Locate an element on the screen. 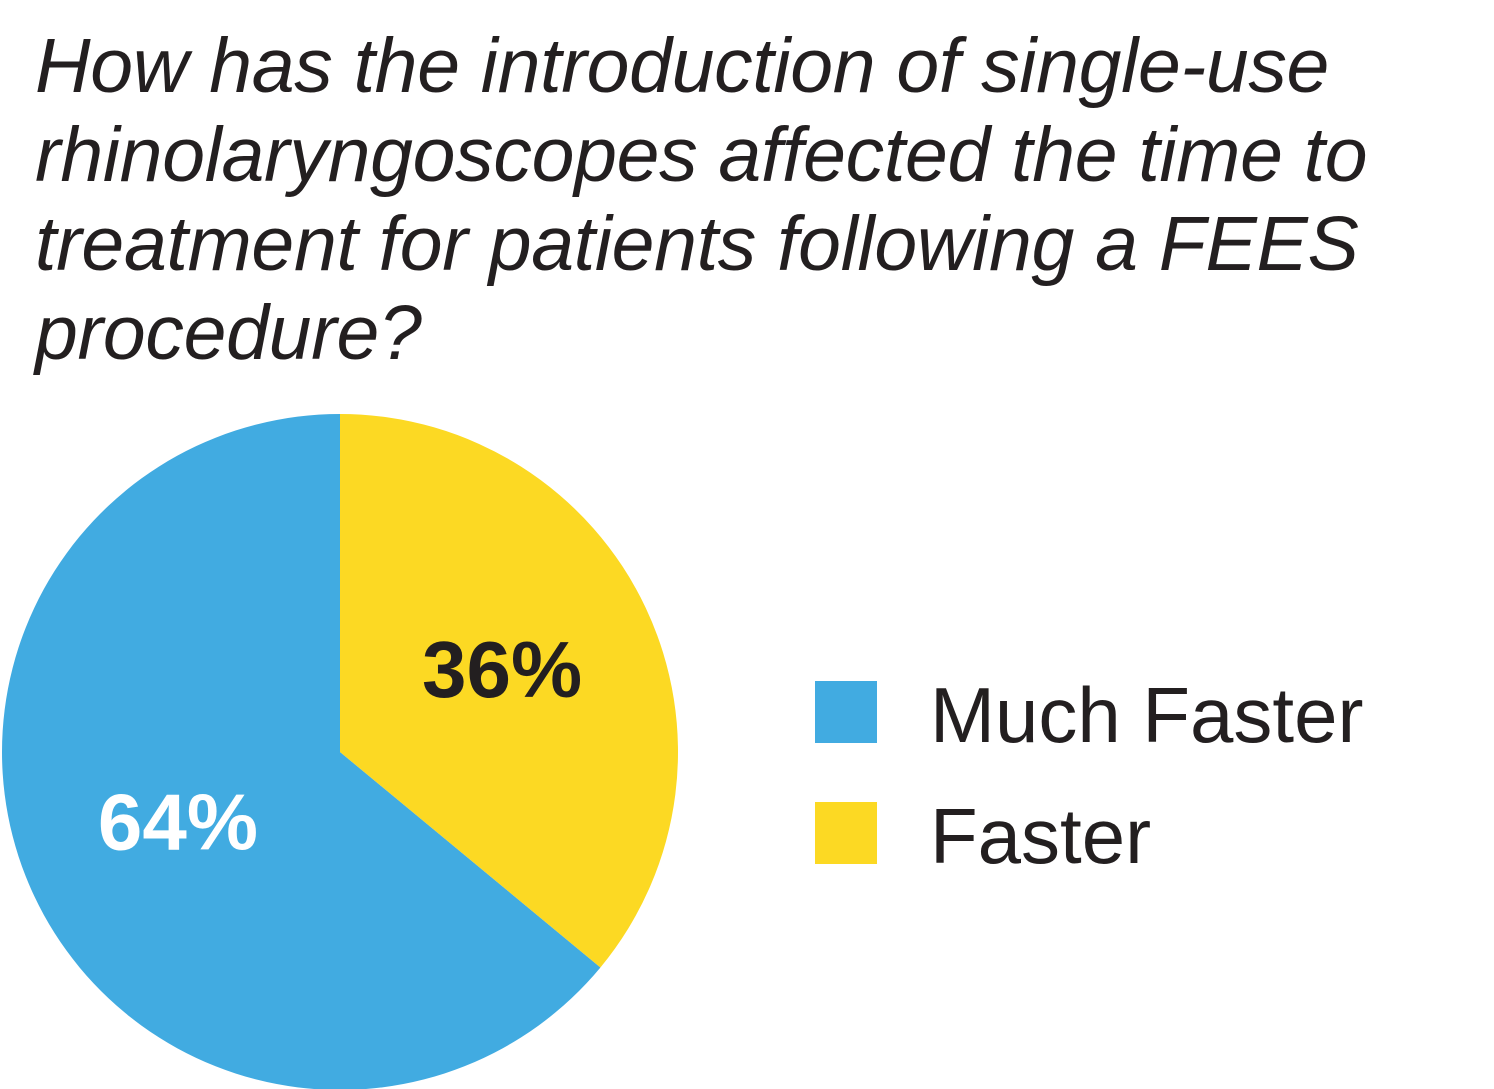 The width and height of the screenshot is (1494, 1089). data-label: 36% is located at coordinates (502, 669).